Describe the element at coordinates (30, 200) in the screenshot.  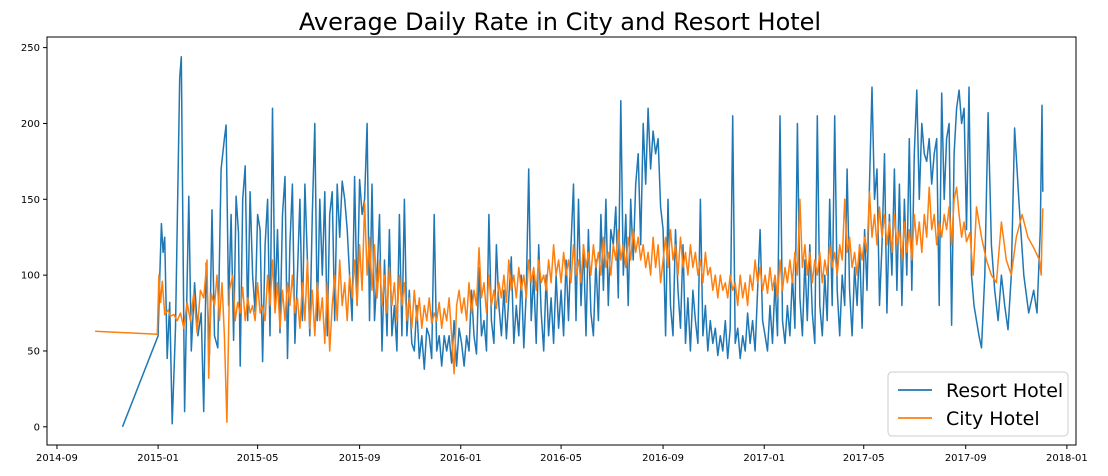
I see `y-tick-label: 150` at that location.